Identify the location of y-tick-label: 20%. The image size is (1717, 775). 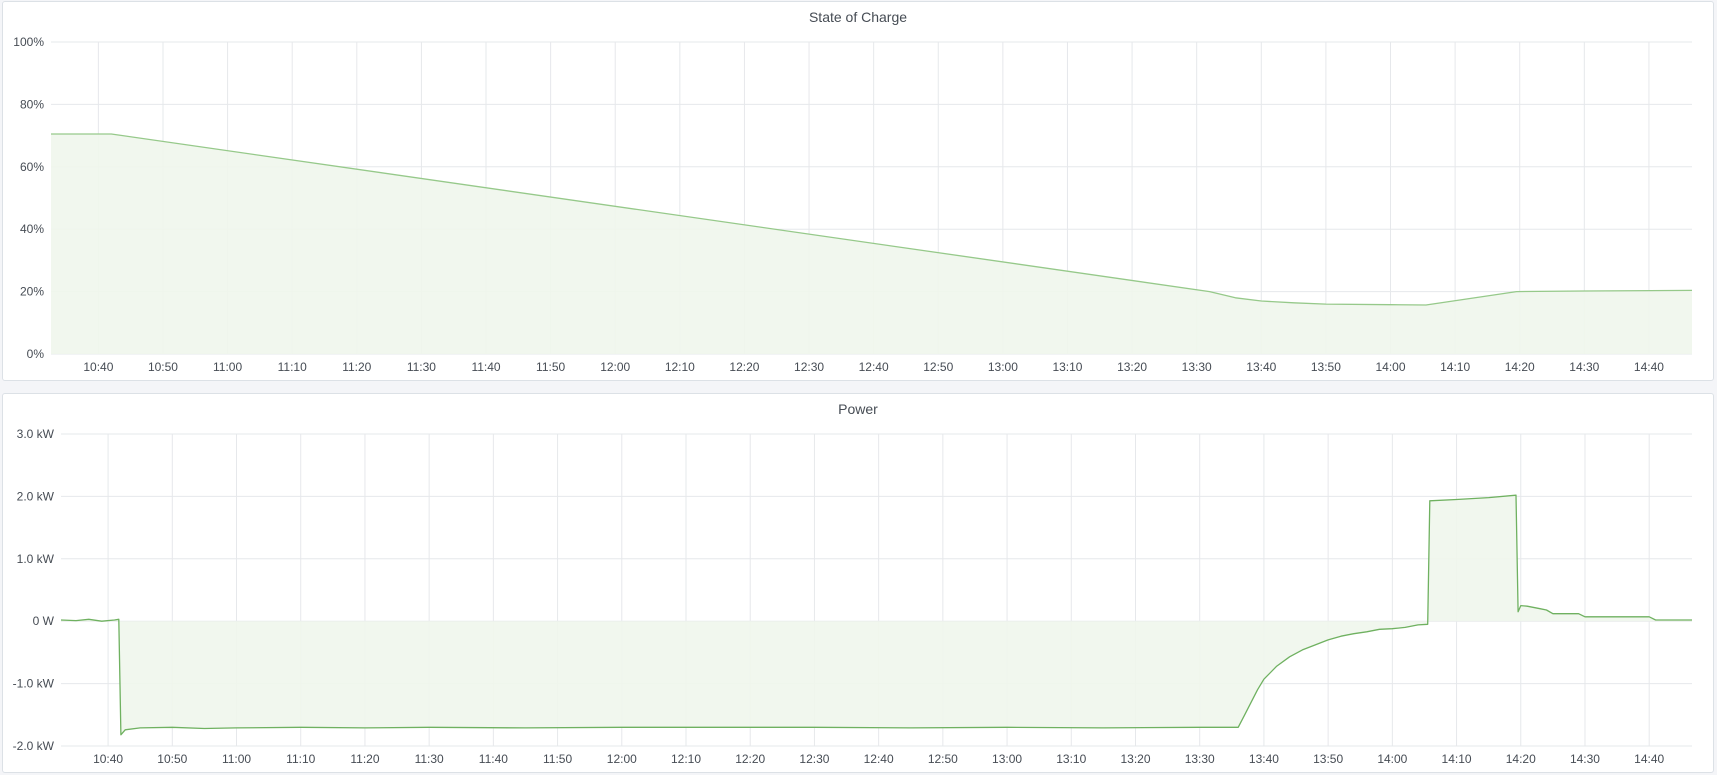
(32, 292).